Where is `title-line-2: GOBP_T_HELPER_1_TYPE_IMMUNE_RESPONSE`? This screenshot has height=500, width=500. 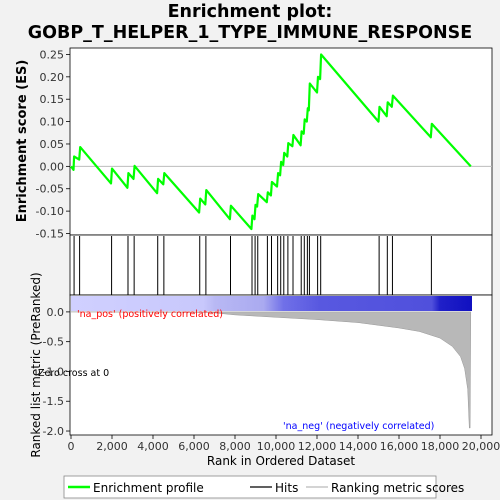 title-line-2: GOBP_T_HELPER_1_TYPE_IMMUNE_RESPONSE is located at coordinates (250, 33).